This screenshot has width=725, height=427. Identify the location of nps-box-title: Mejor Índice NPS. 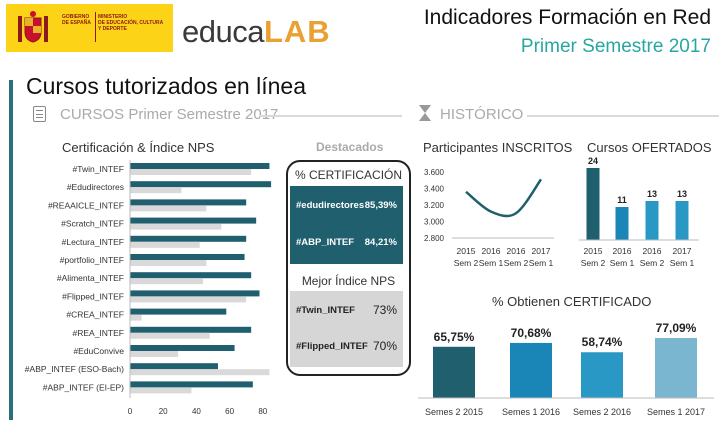
(348, 281).